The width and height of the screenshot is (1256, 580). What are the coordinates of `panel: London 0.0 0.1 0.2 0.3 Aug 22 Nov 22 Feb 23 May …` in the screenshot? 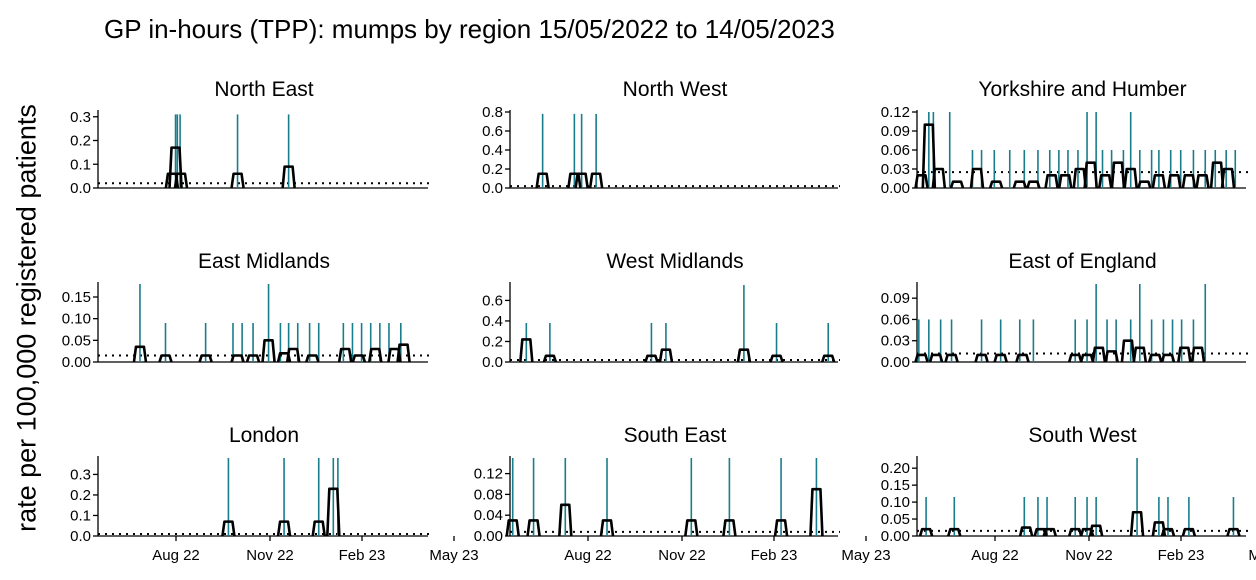 It's located at (274, 494).